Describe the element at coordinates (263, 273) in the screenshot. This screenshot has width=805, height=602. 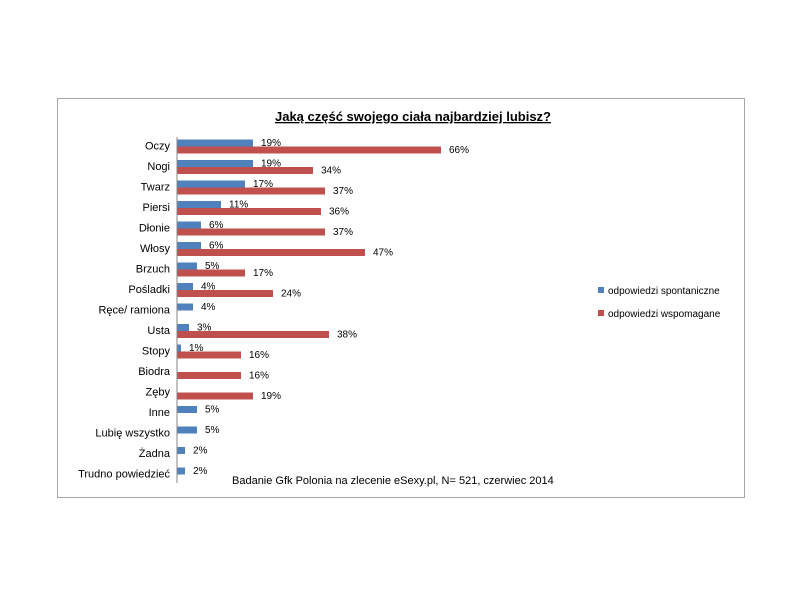
I see `value-label-aided-brzuch: 17%` at that location.